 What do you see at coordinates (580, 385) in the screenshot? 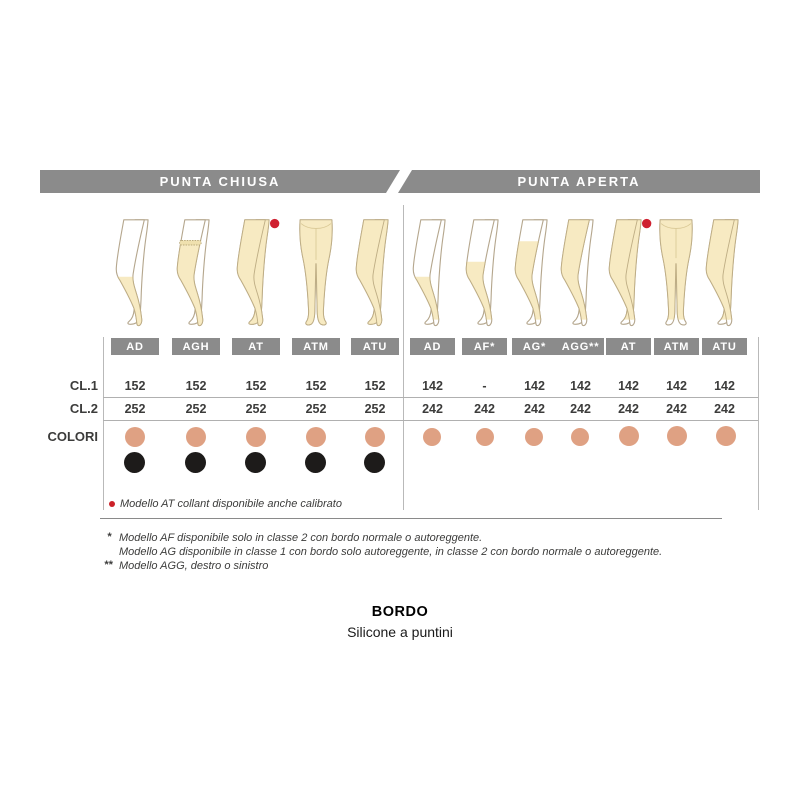
I see `cl1-open-agg: 142` at bounding box center [580, 385].